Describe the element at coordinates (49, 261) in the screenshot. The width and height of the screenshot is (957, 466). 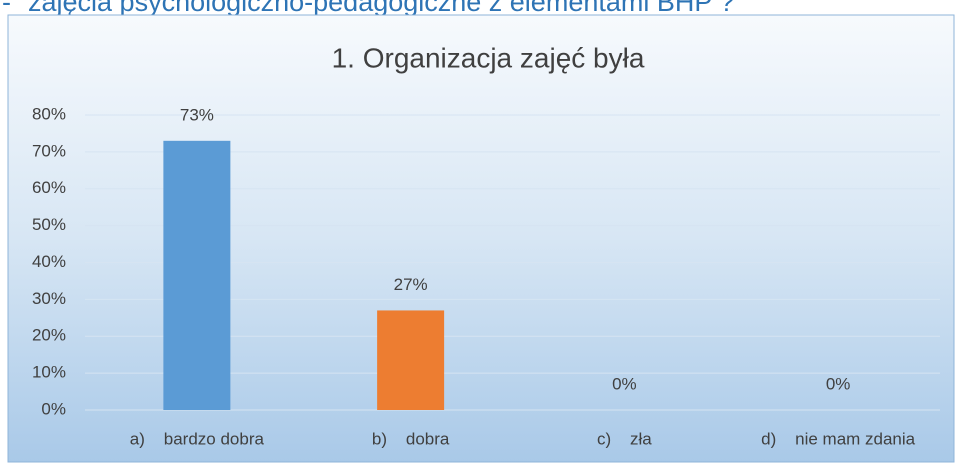
I see `y-tick-label: 40%` at that location.